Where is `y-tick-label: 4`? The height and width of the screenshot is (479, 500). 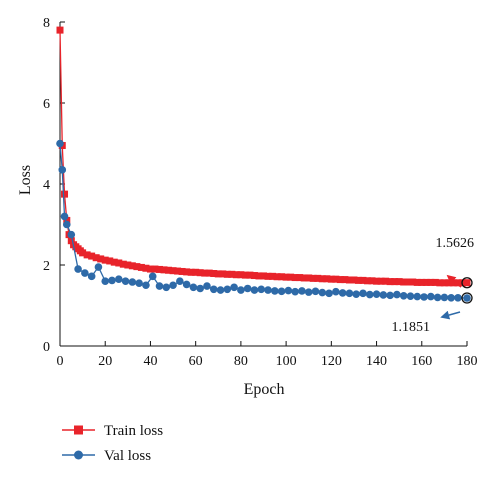 y-tick-label: 4 is located at coordinates (46, 185).